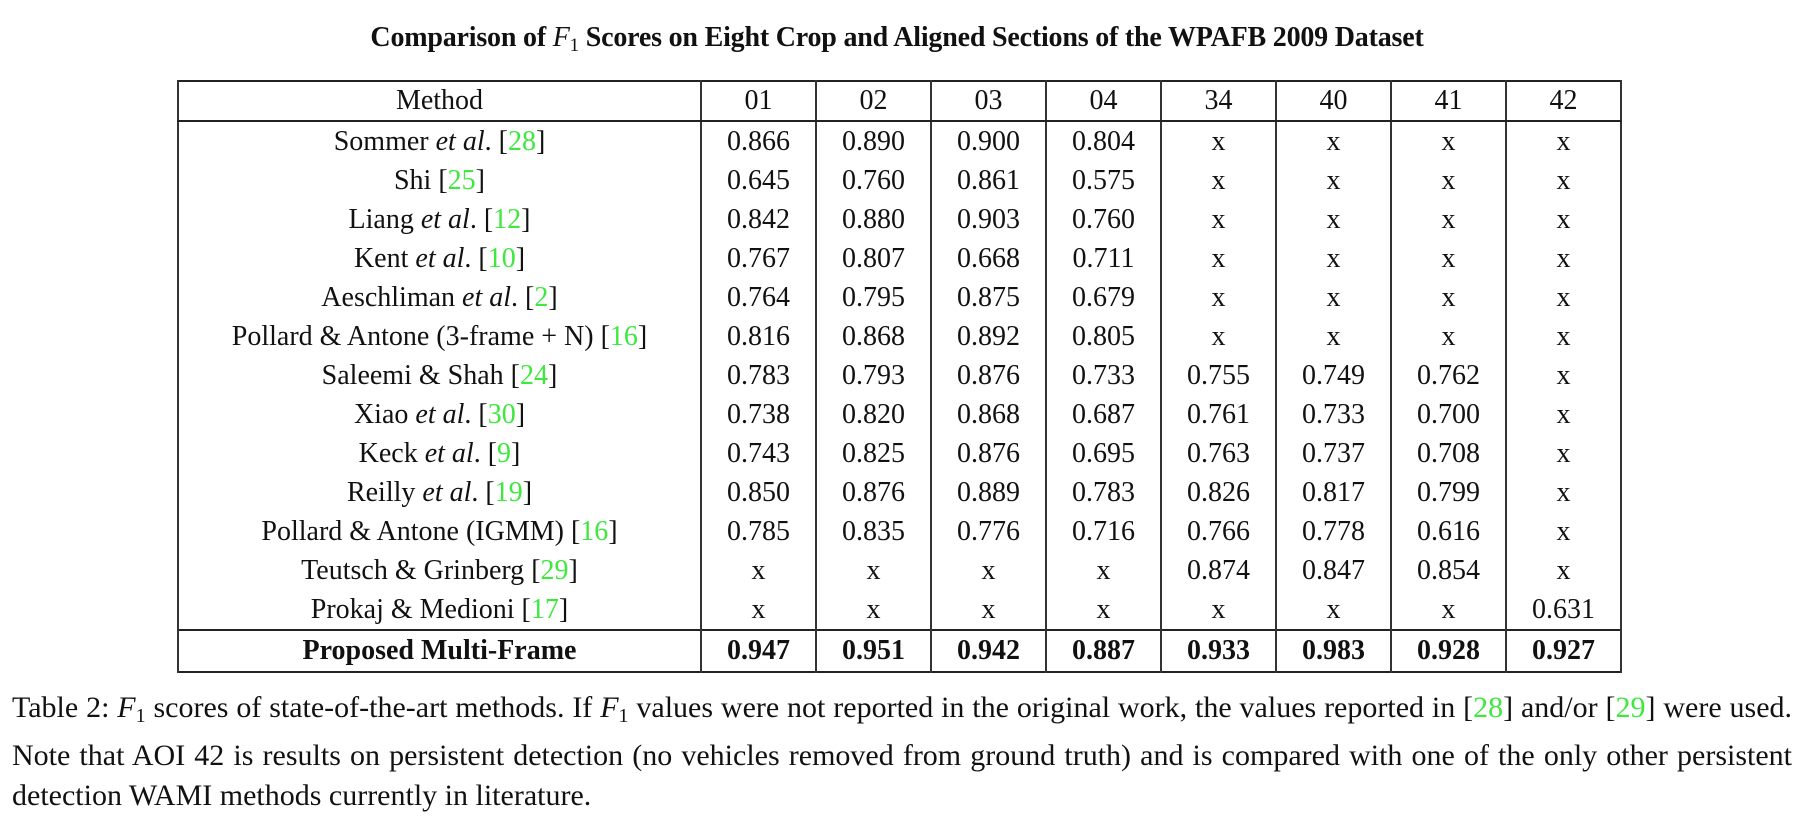 This screenshot has height=834, width=1794. Describe the element at coordinates (988, 141) in the screenshot. I see `f1-score-cell: 0.900` at that location.